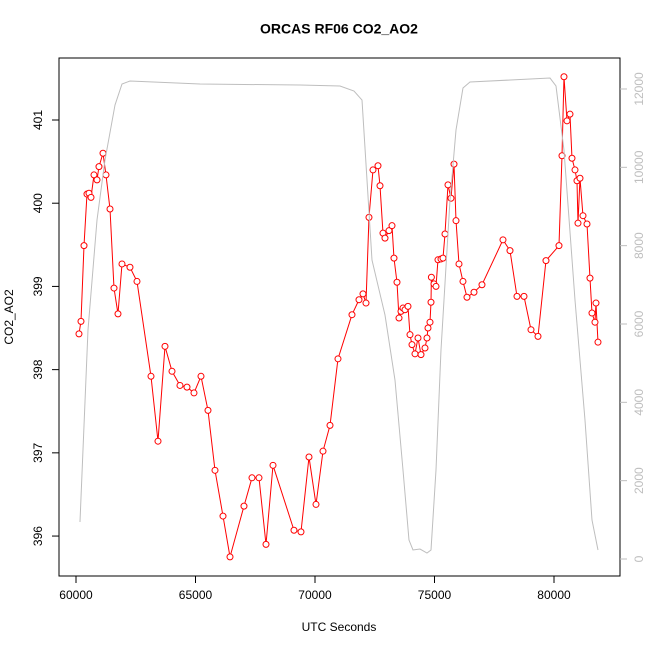 Image resolution: width=650 pixels, height=650 pixels. I want to click on x-tick-label: 60000, so click(76, 595).